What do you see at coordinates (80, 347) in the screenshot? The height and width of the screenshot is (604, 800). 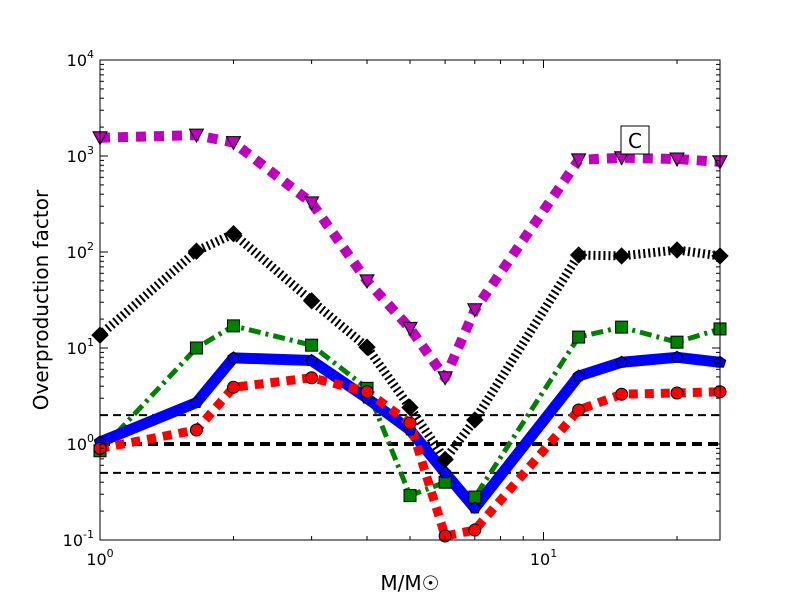 I see `y-tick-label: 10¹` at bounding box center [80, 347].